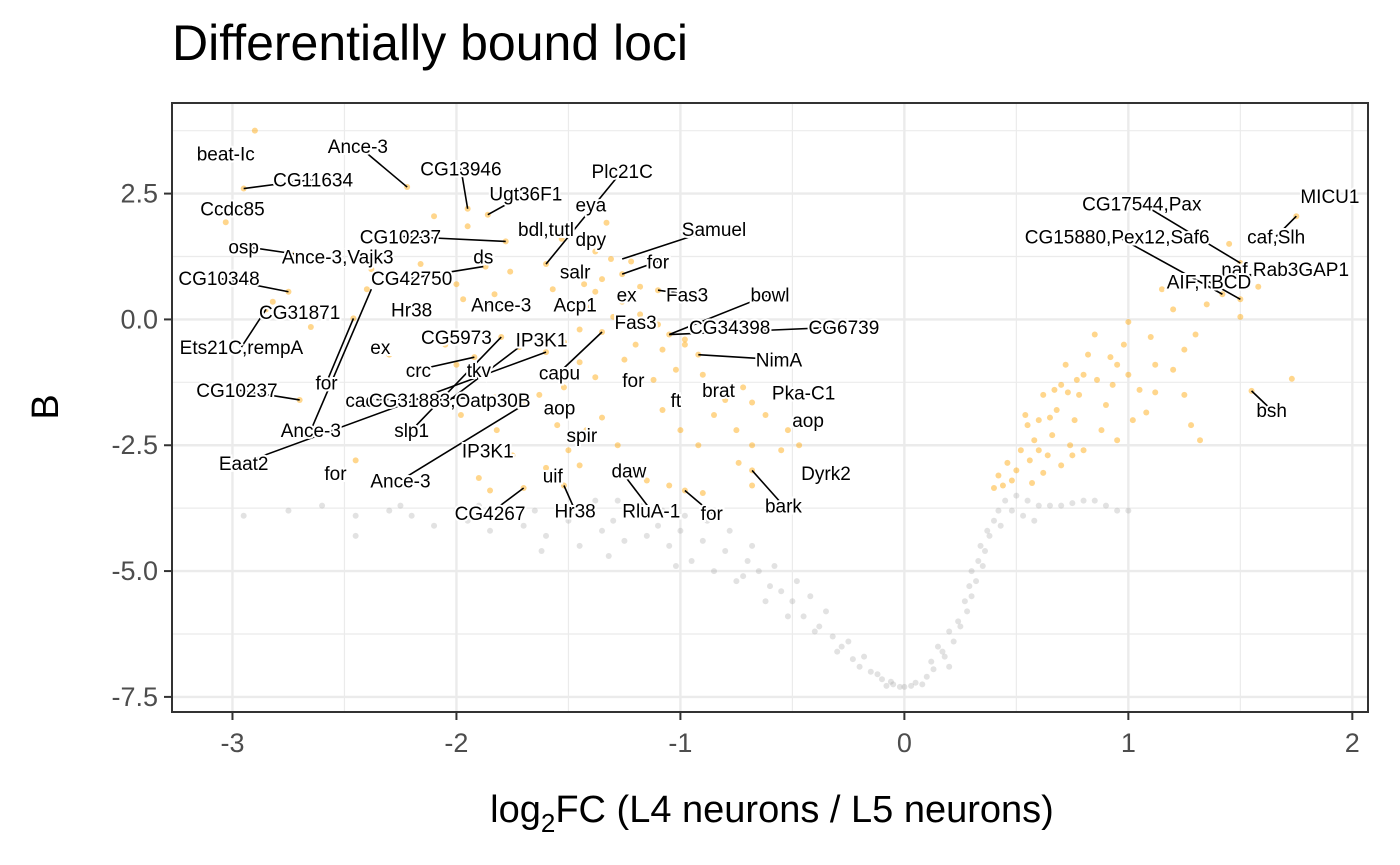 Image resolution: width=1400 pixels, height=865 pixels. What do you see at coordinates (546, 230) in the screenshot?
I see `gene-label: bdl,tutl` at bounding box center [546, 230].